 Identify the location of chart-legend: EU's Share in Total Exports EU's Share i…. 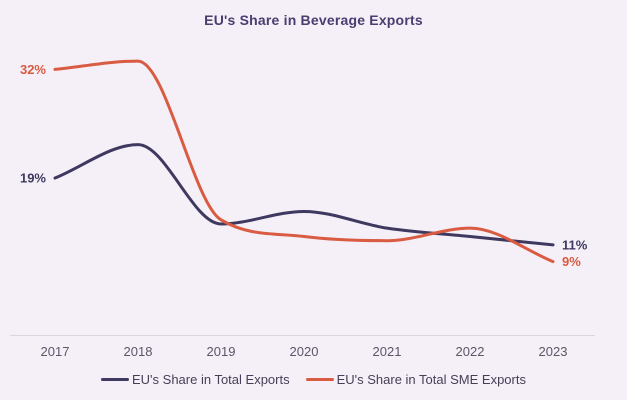
(313, 379).